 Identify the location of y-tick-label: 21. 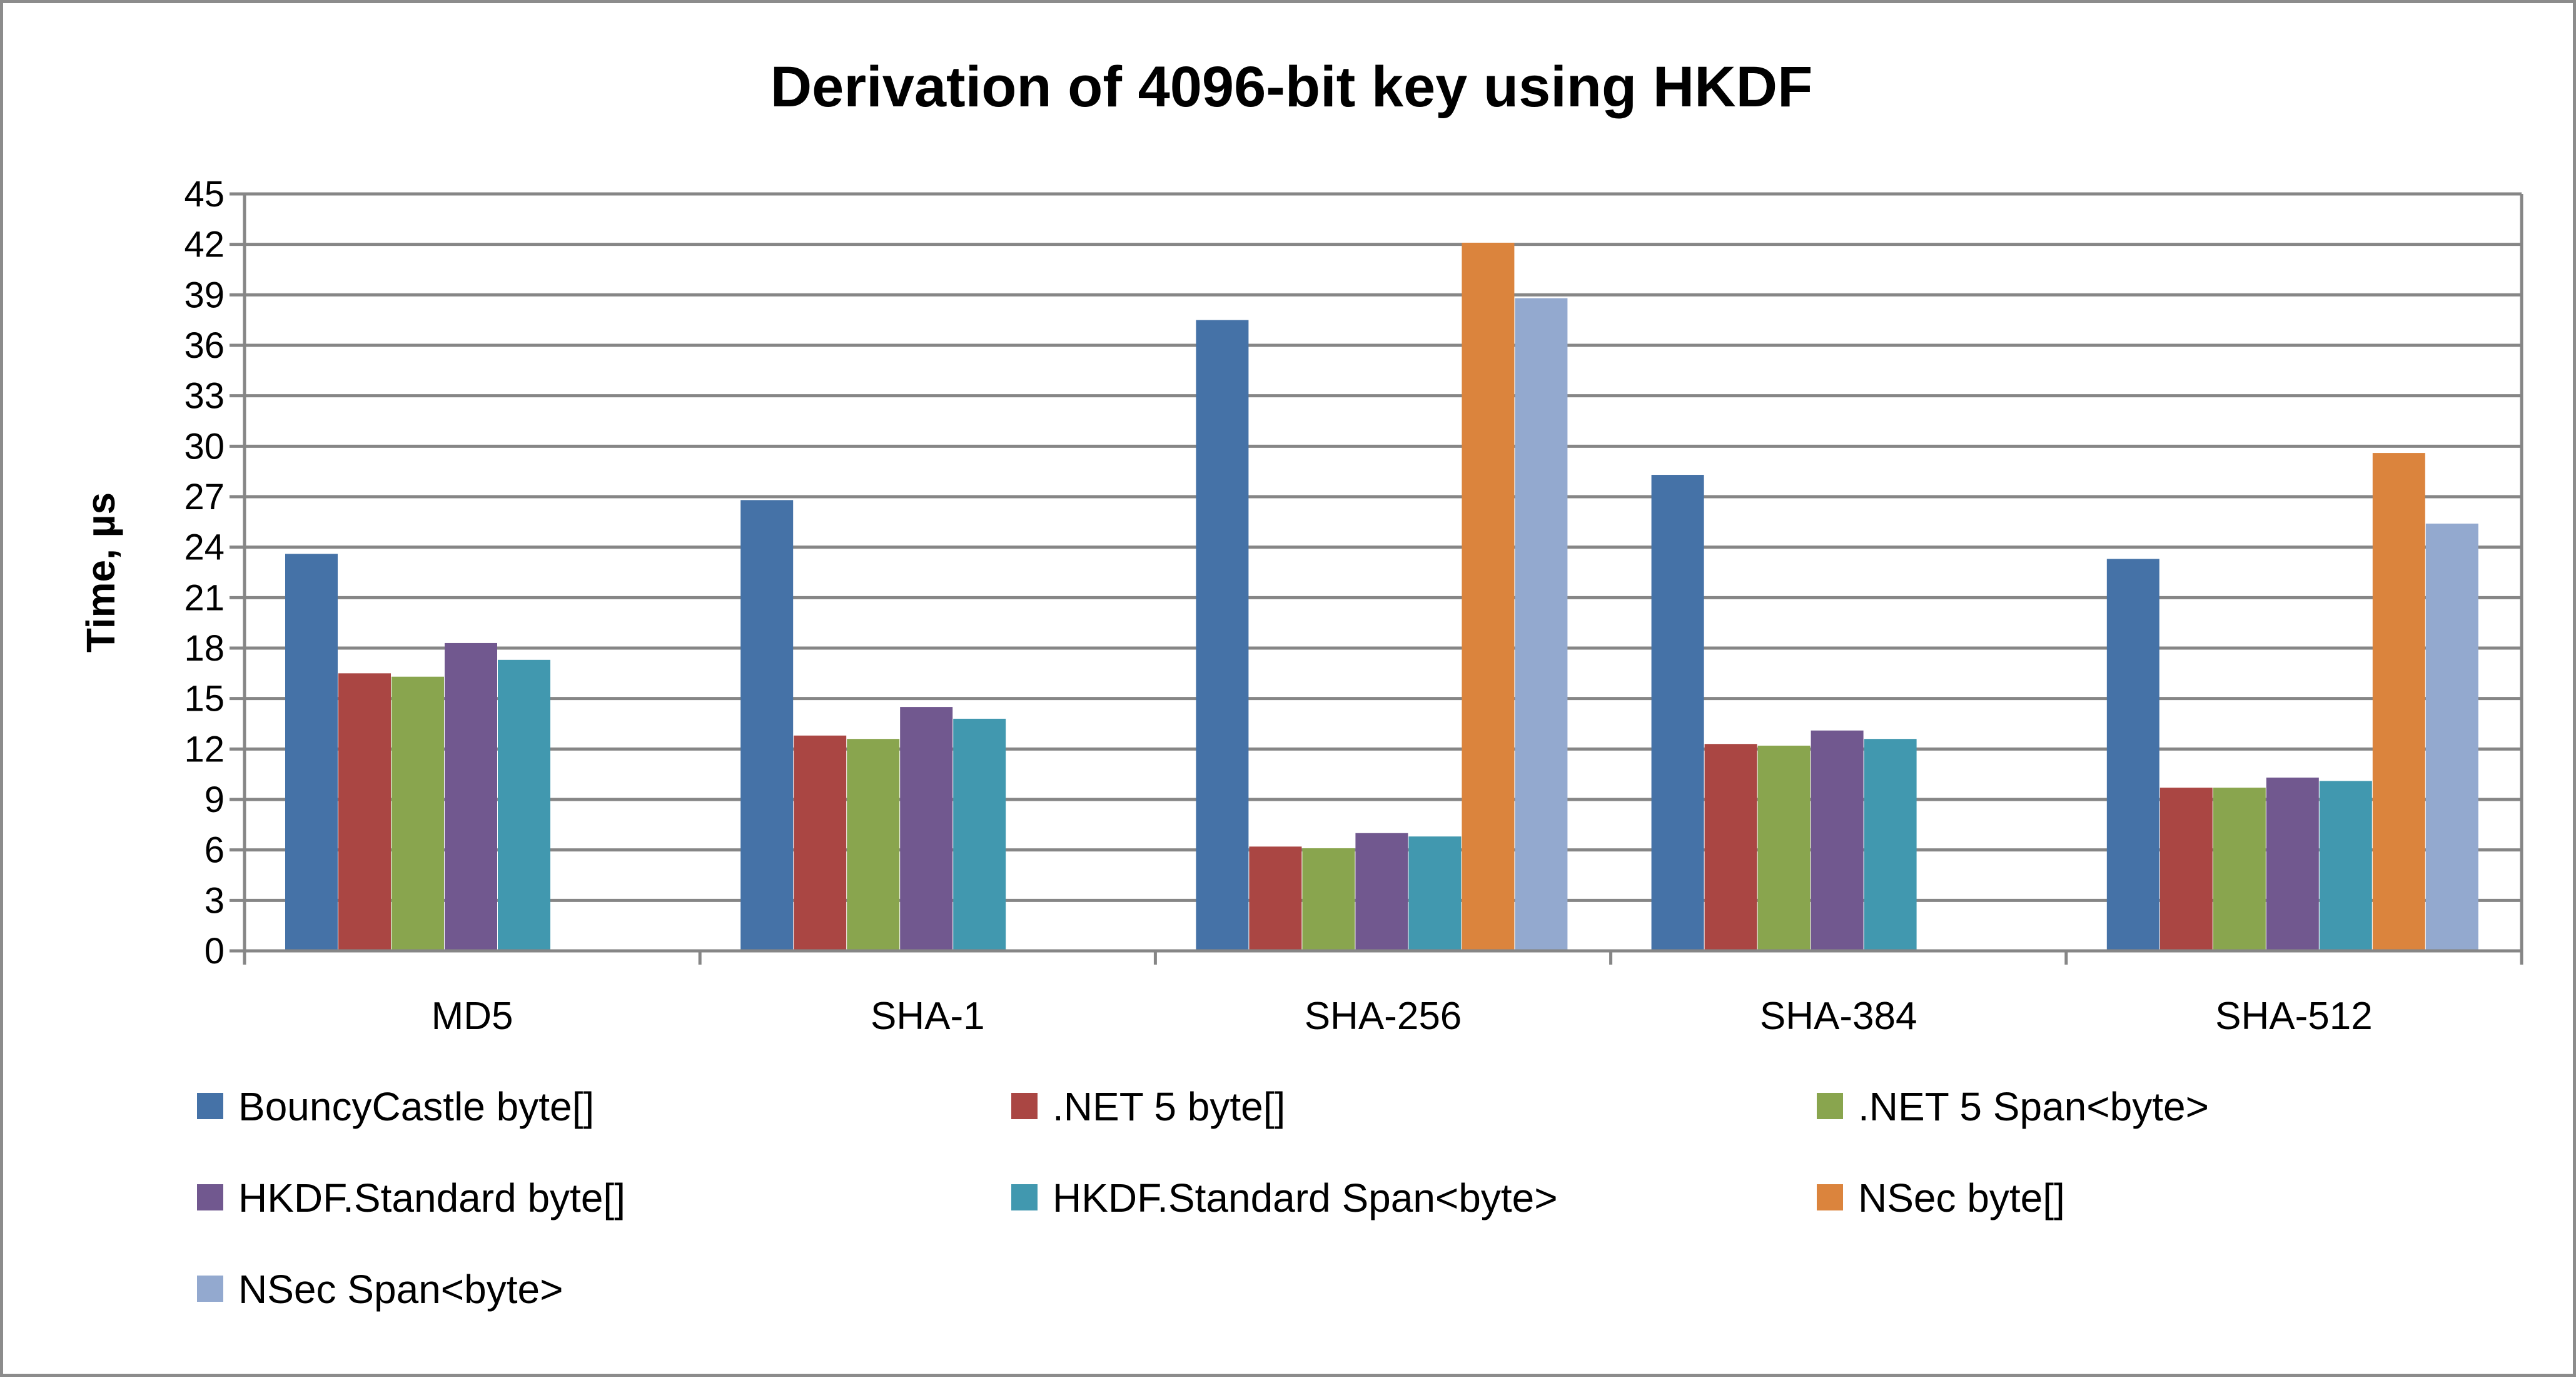
(204, 597).